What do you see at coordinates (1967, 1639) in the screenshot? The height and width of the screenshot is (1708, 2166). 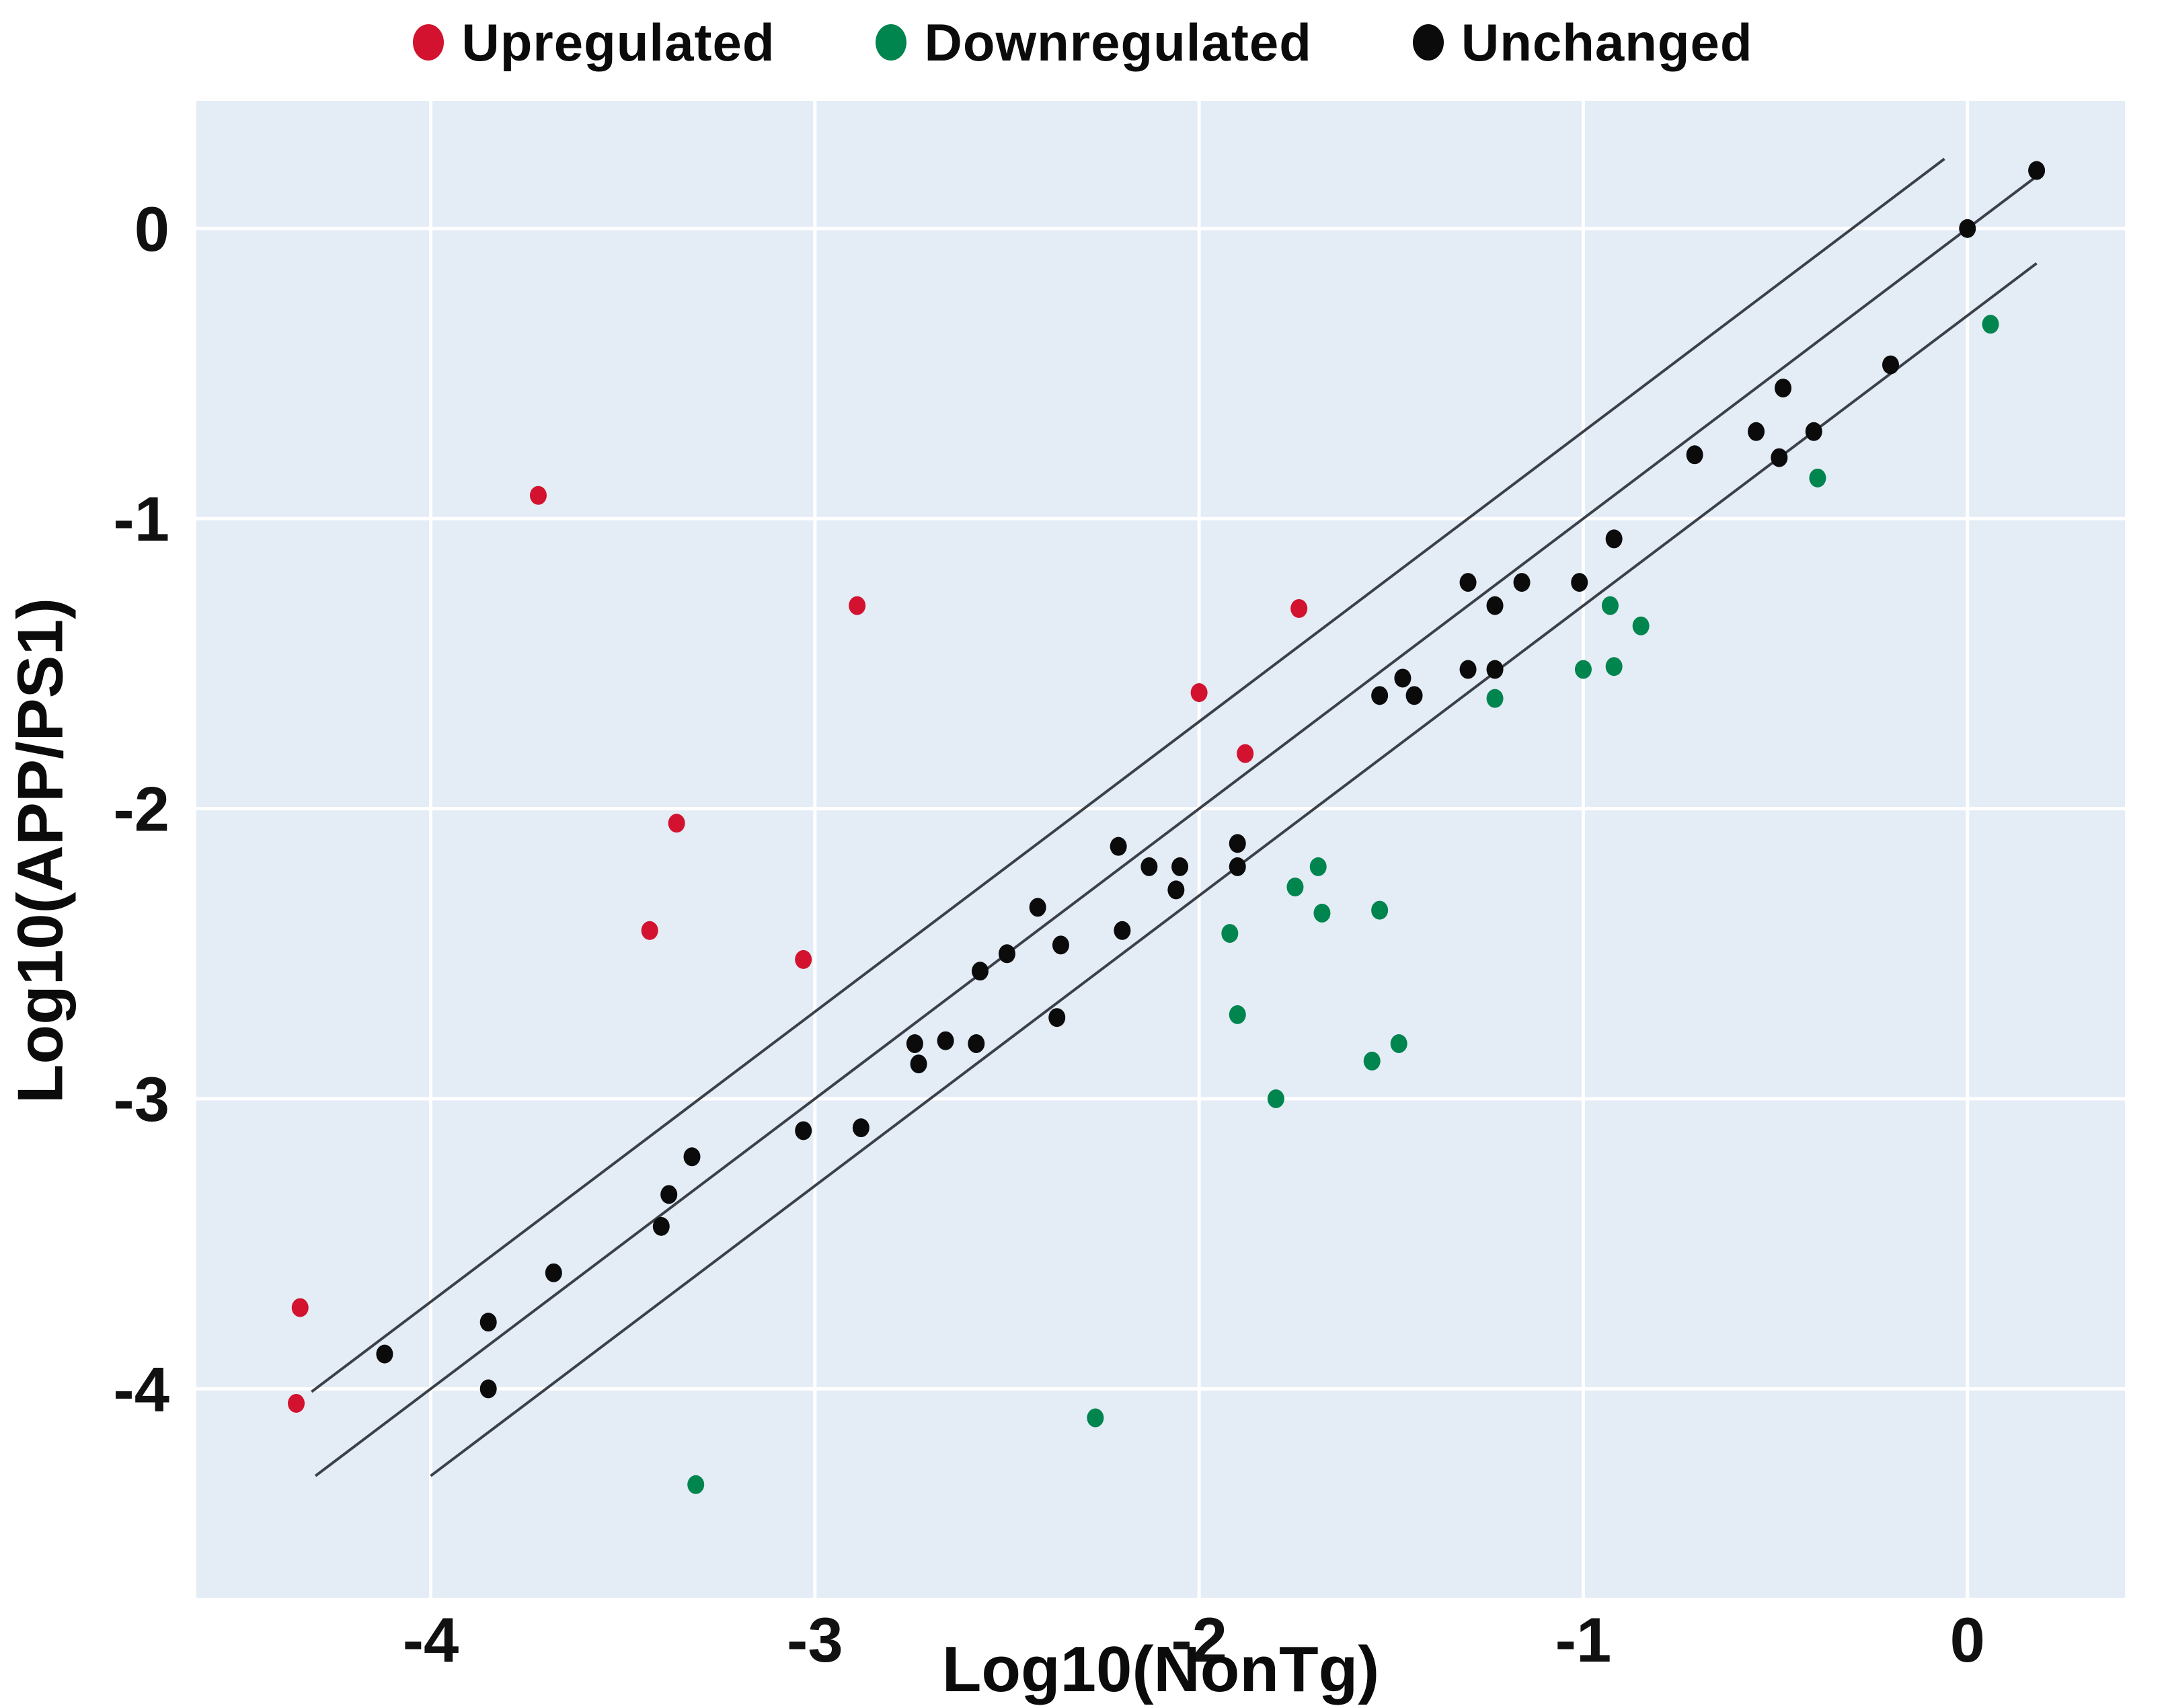 I see `x-tick-label: 0` at bounding box center [1967, 1639].